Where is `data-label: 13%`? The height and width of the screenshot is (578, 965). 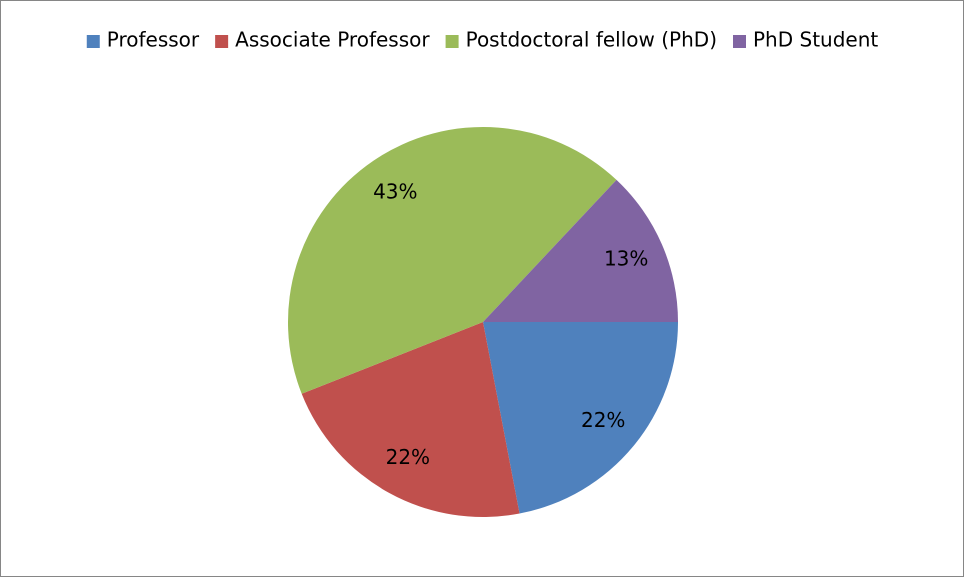
data-label: 13% is located at coordinates (626, 259).